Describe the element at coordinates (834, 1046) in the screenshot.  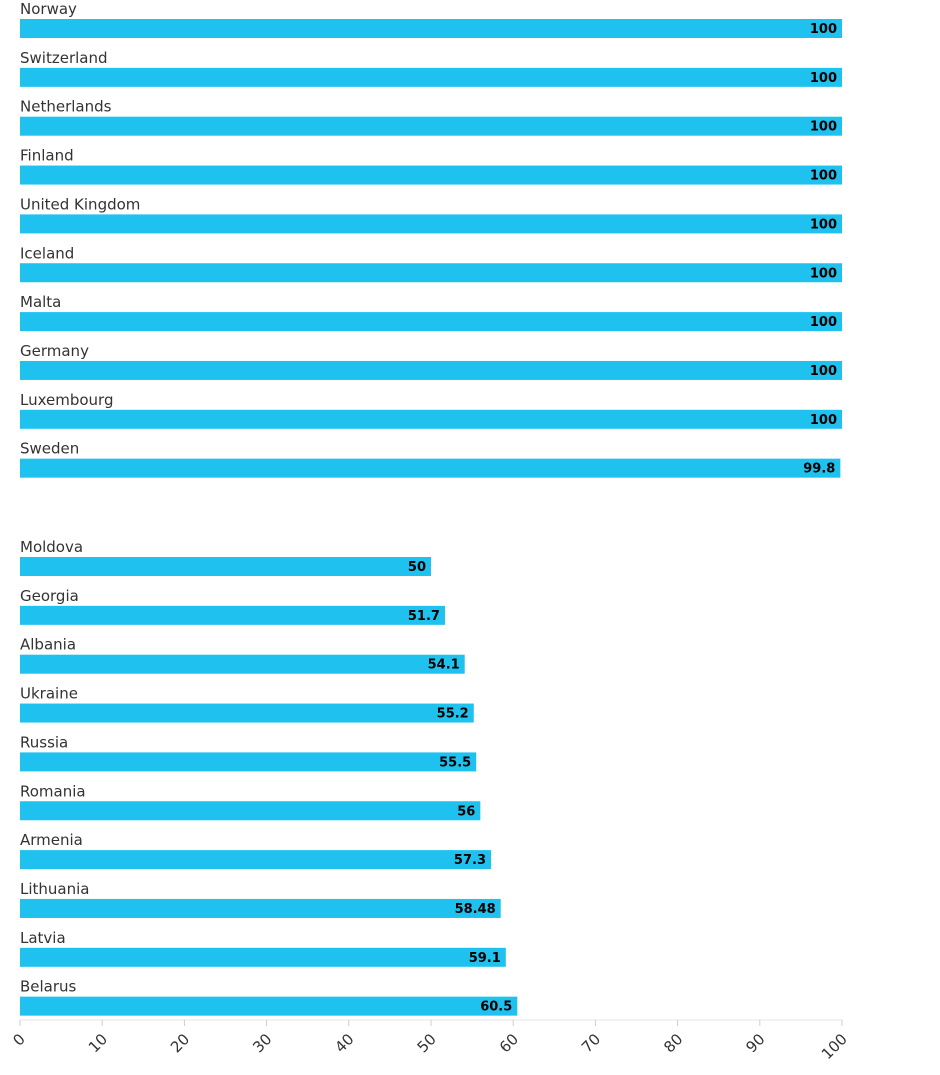
I see `x-tick-label: 100` at that location.